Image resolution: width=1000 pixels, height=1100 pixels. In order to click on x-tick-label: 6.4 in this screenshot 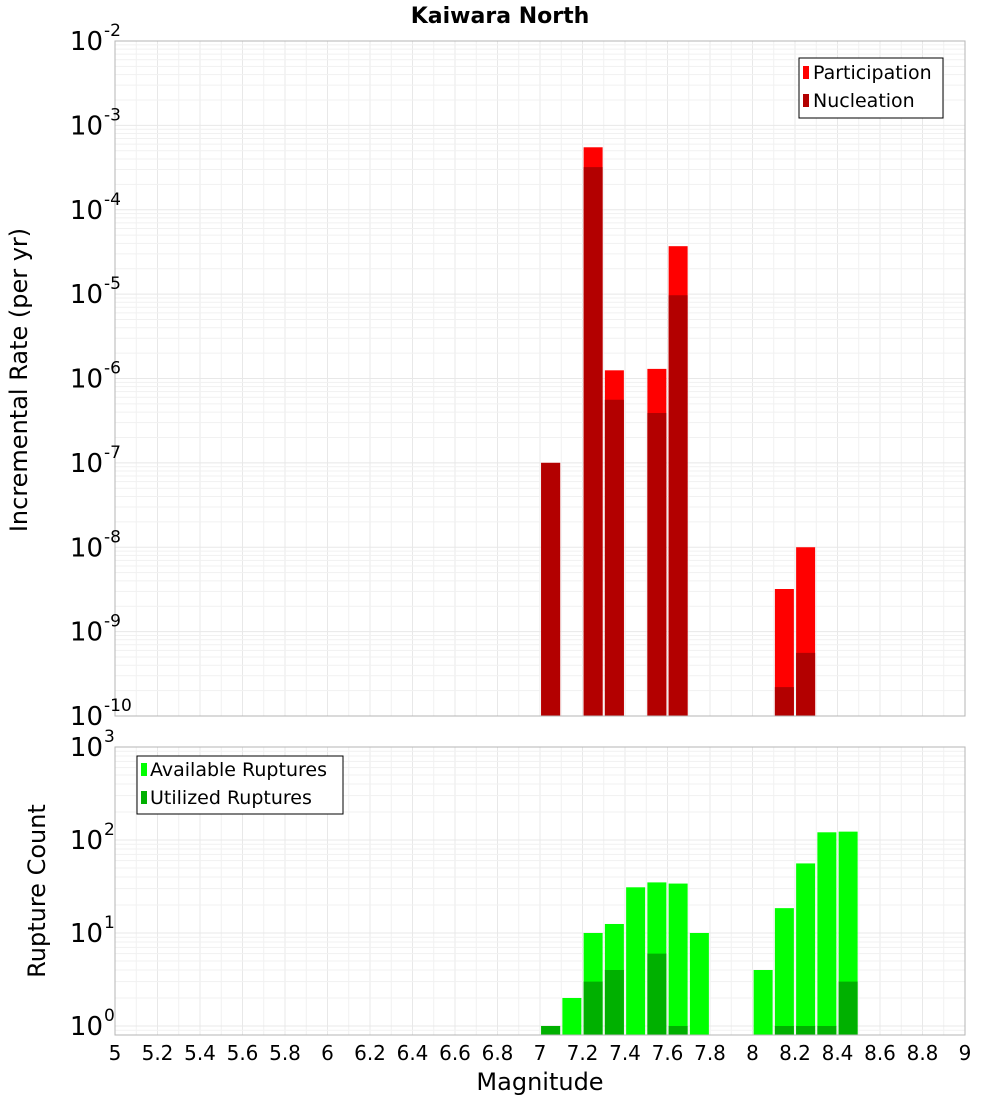, I will do `click(413, 1053)`.